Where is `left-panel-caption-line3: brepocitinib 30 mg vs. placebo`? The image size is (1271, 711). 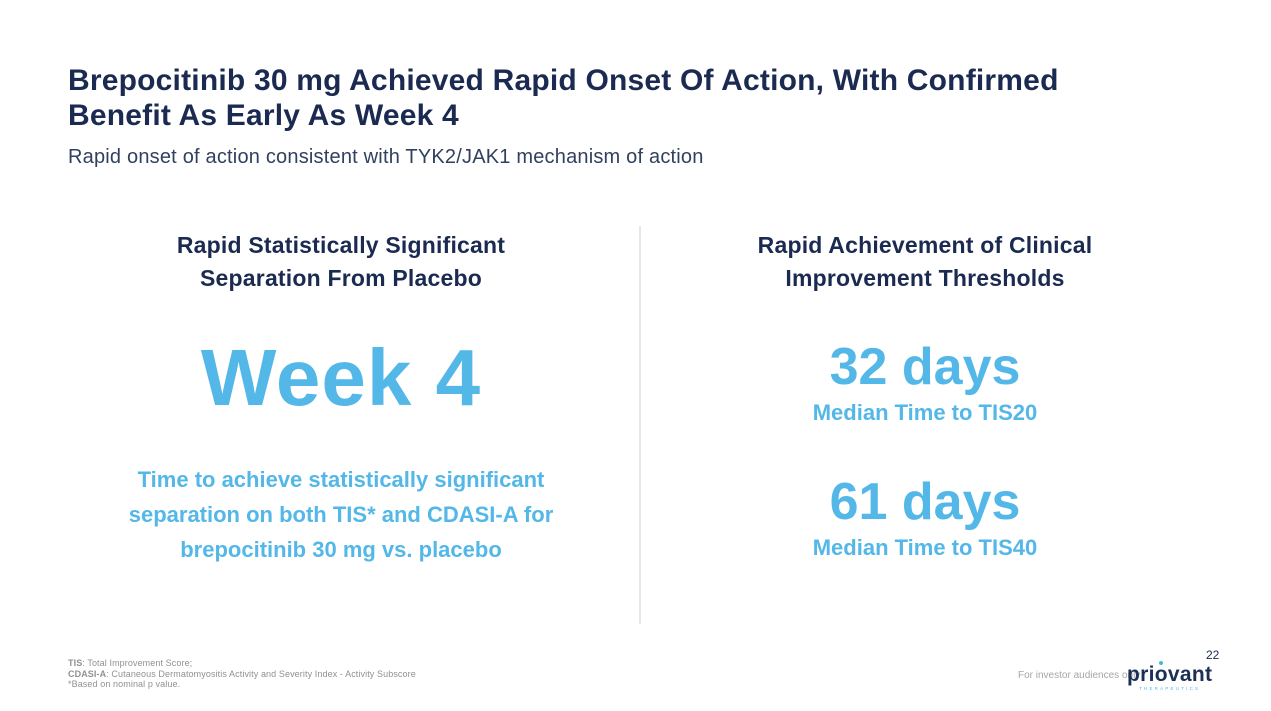 left-panel-caption-line3: brepocitinib 30 mg vs. placebo is located at coordinates (341, 549).